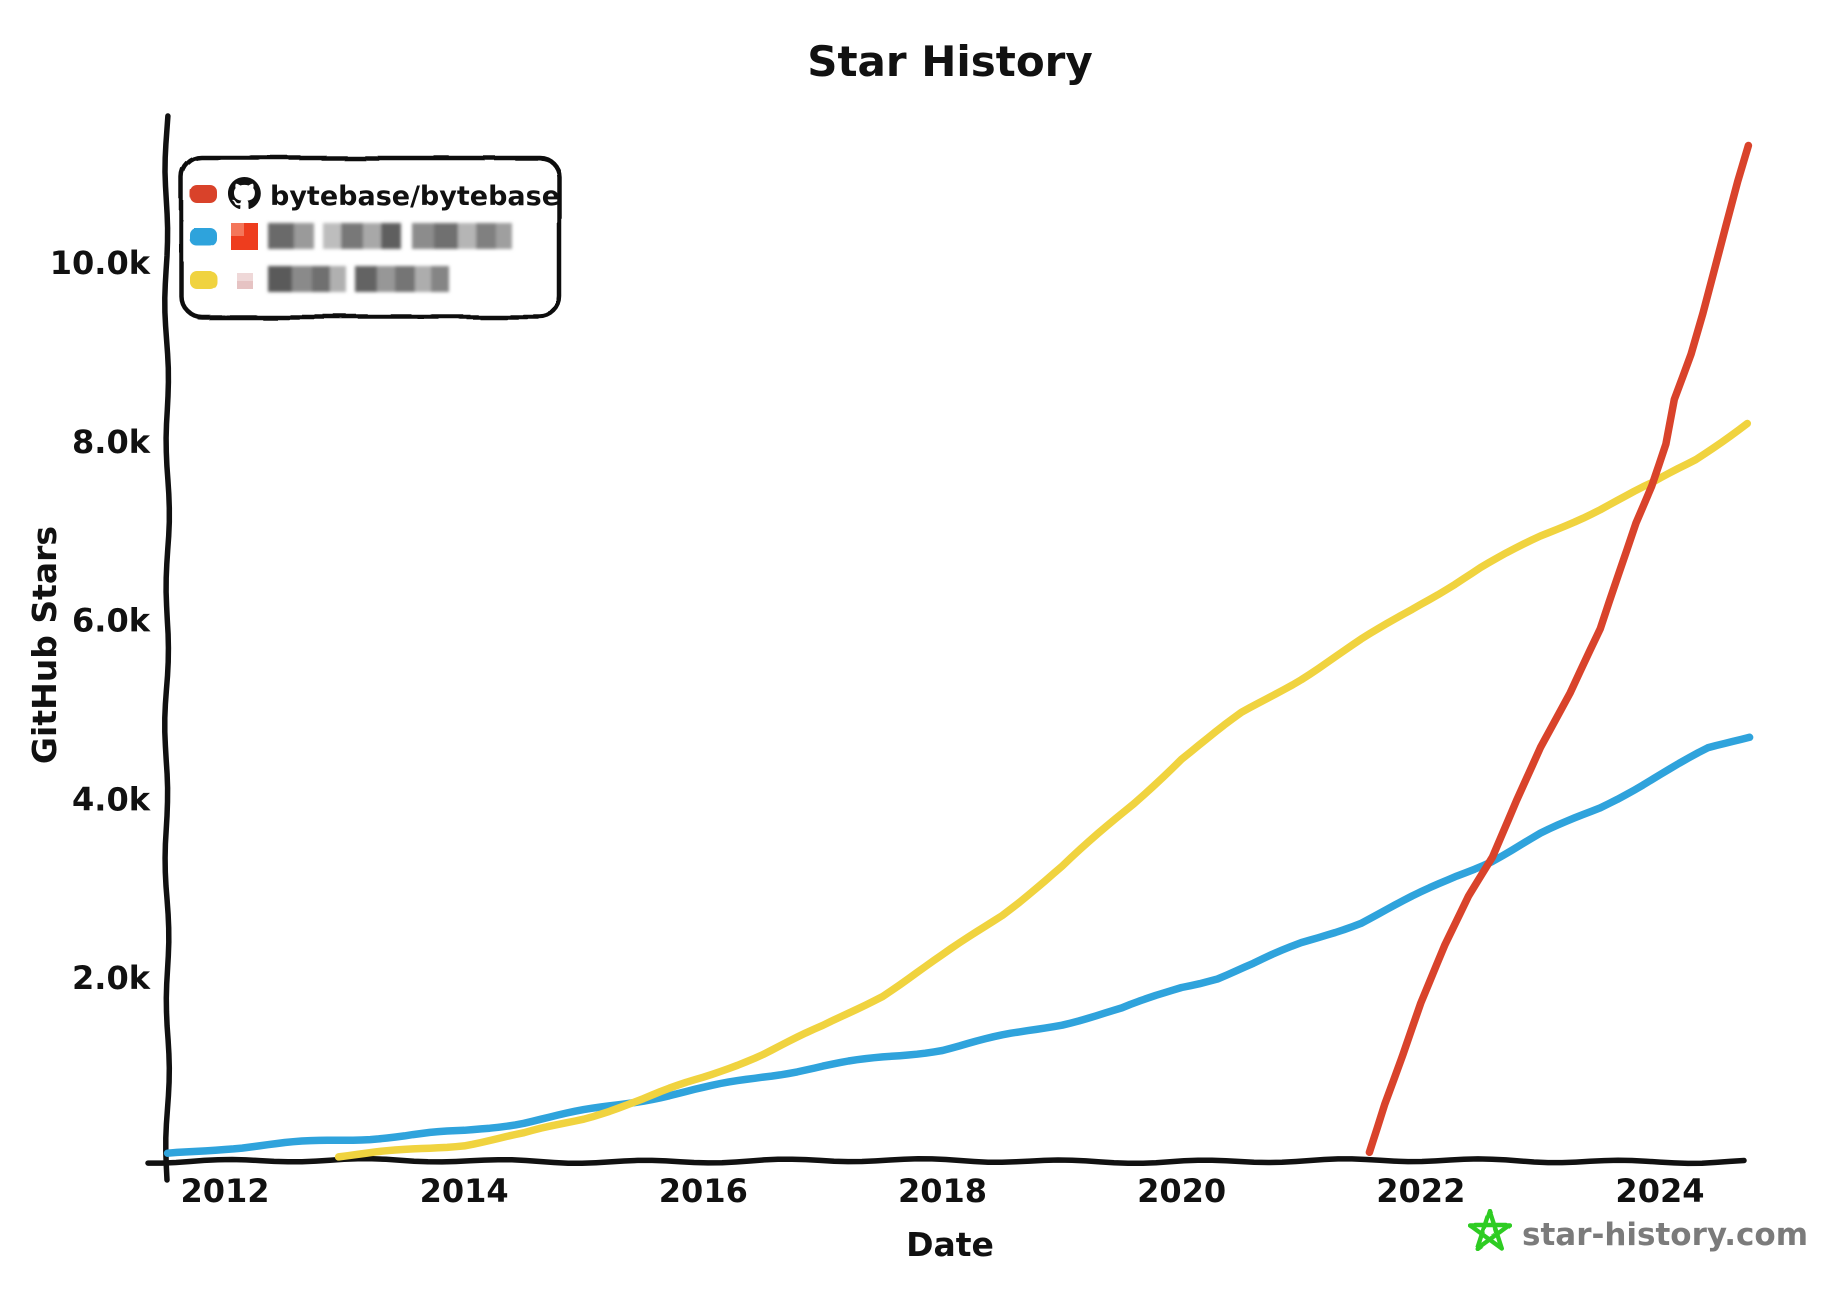  Describe the element at coordinates (167, 648) in the screenshot. I see `y-axis-line` at that location.